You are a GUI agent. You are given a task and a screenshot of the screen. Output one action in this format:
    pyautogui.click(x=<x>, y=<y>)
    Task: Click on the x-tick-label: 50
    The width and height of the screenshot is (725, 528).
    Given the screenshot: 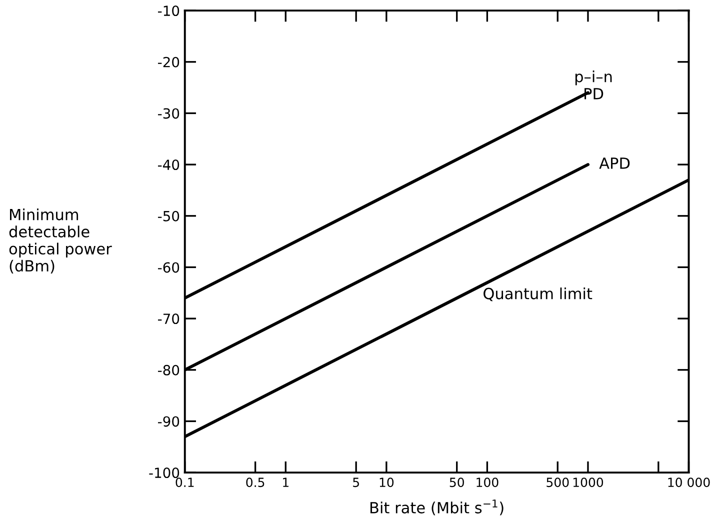 What is the action you would take?
    pyautogui.click(x=457, y=483)
    